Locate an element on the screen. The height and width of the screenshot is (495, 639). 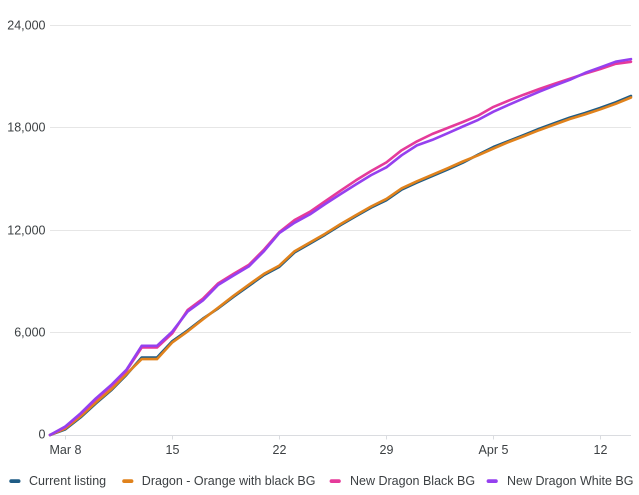
svg-text: 18,000 is located at coordinates (26, 128).